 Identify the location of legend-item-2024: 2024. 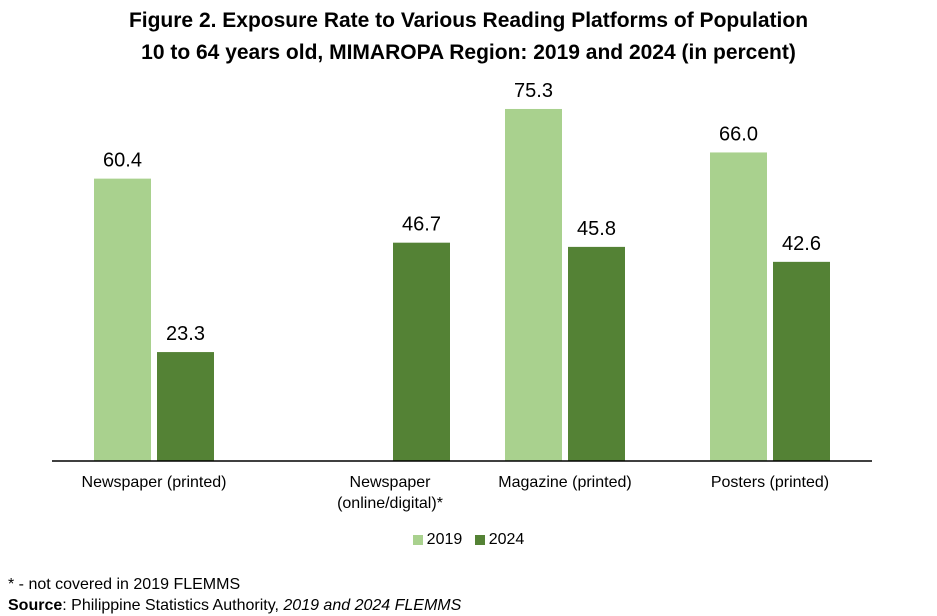
(499, 540).